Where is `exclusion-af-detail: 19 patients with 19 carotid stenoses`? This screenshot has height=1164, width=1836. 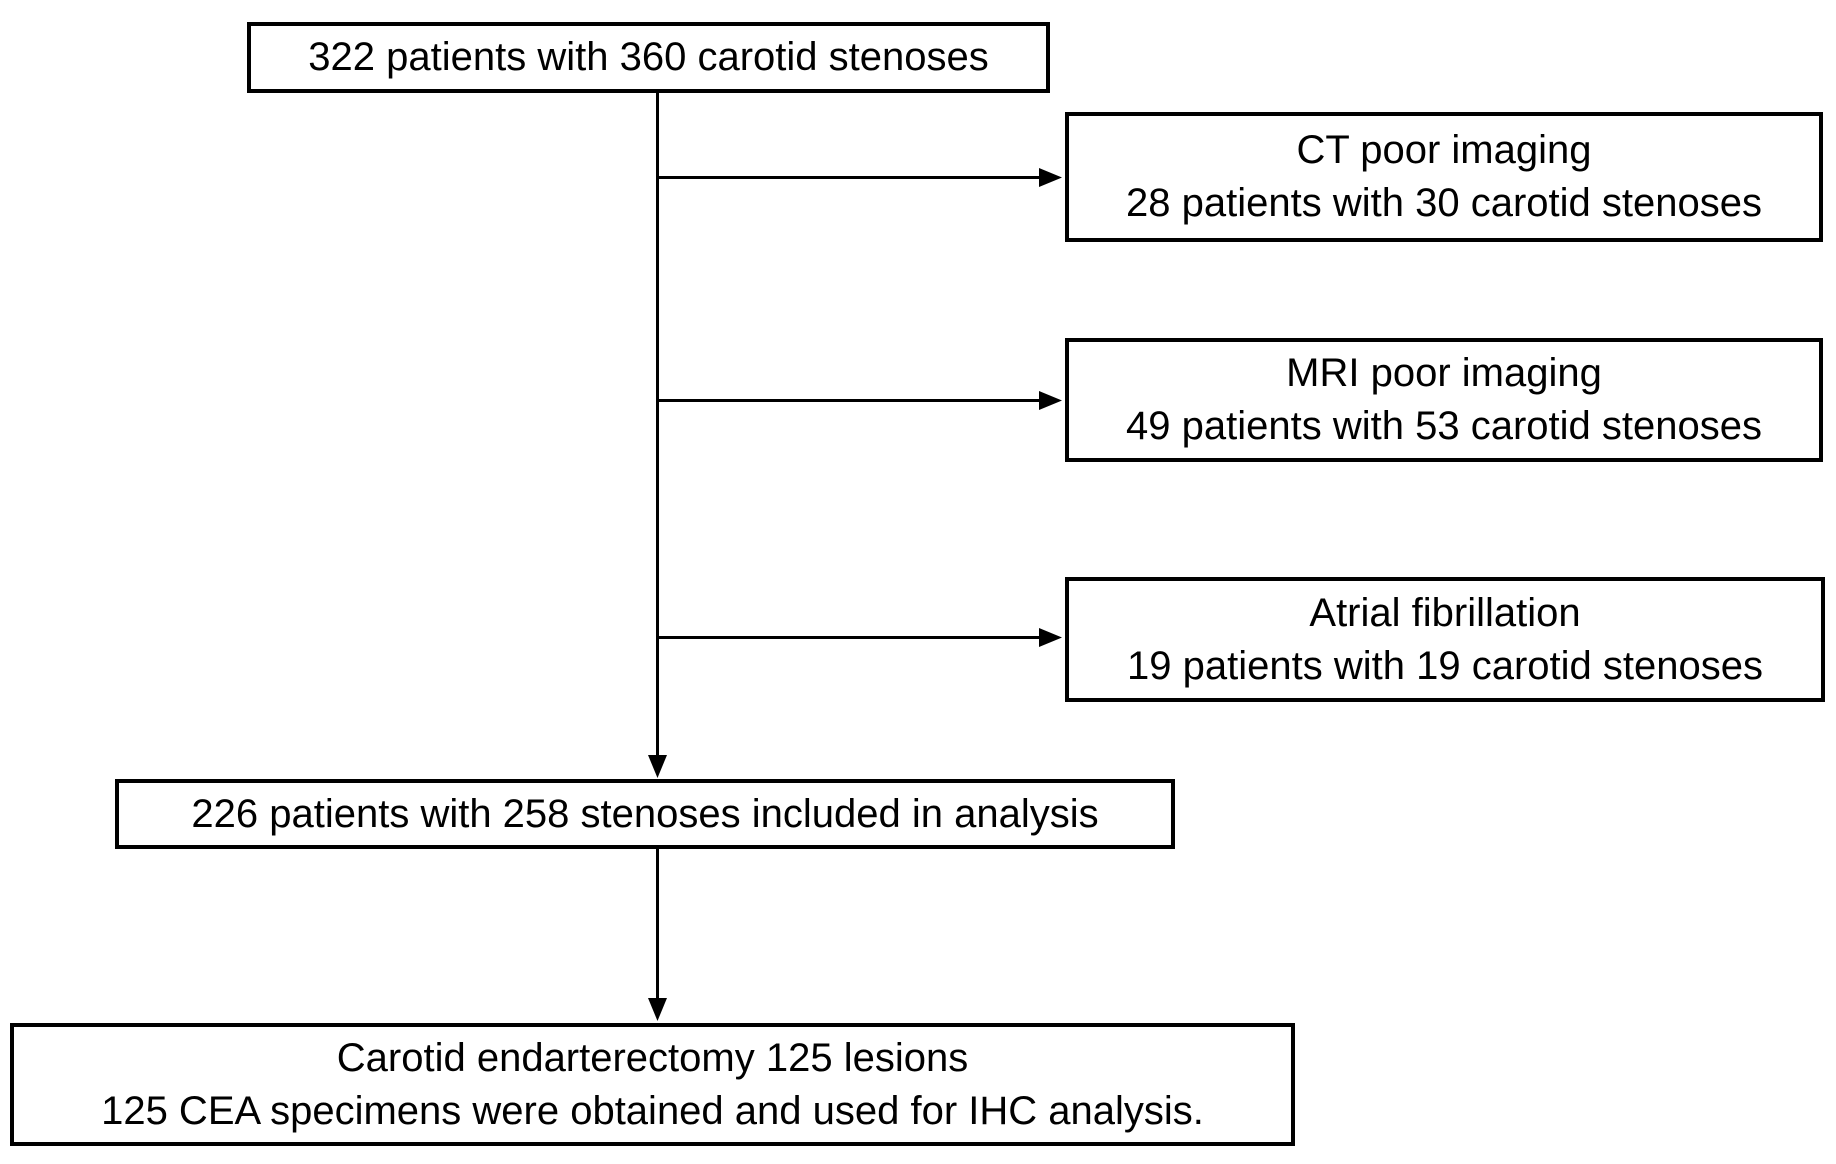 exclusion-af-detail: 19 patients with 19 carotid stenoses is located at coordinates (1445, 665).